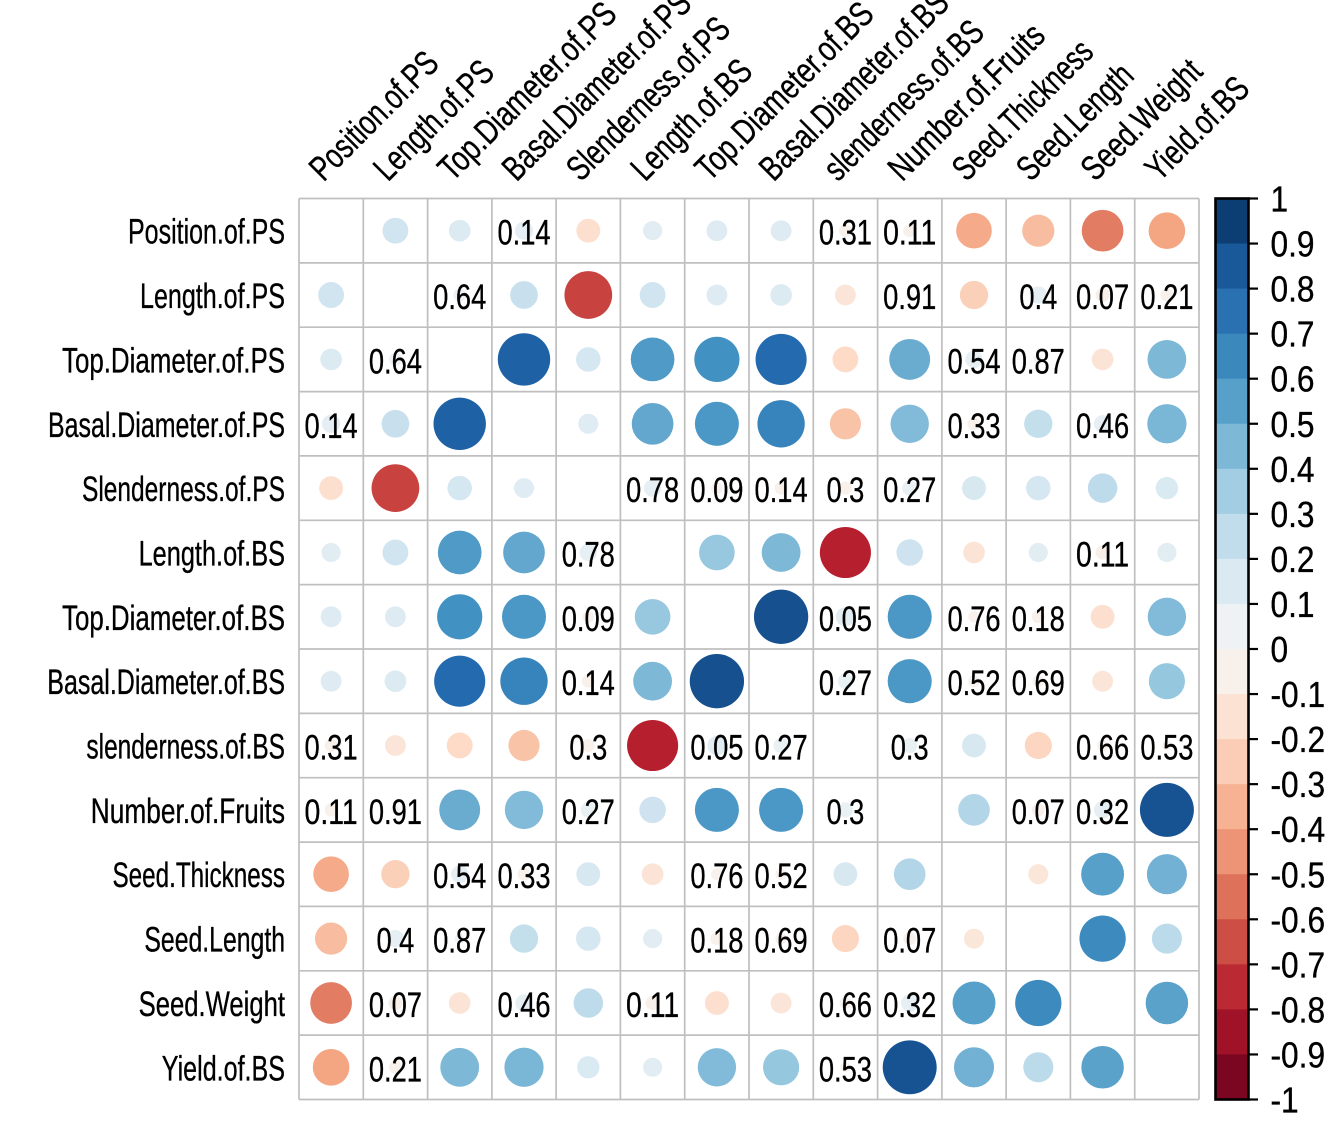  I want to click on svg-text: Slenderness.of.PS, so click(183, 489).